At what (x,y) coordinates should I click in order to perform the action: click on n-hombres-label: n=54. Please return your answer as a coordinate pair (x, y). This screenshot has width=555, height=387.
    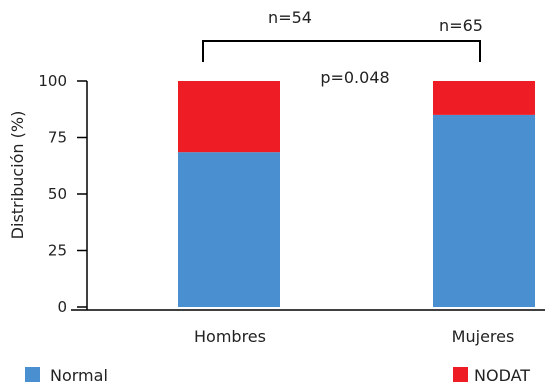
    Looking at the image, I should click on (290, 17).